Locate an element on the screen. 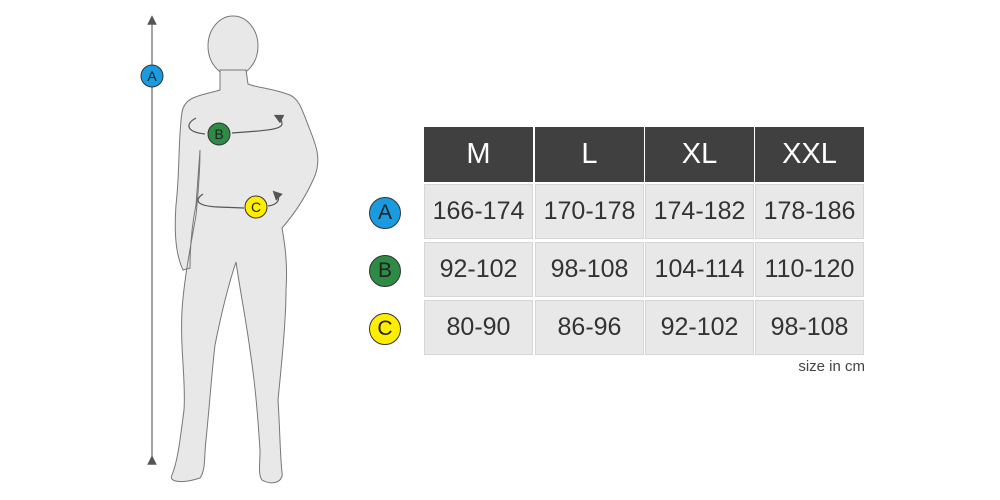 The image size is (1000, 500). human-silhouette is located at coordinates (244, 249).